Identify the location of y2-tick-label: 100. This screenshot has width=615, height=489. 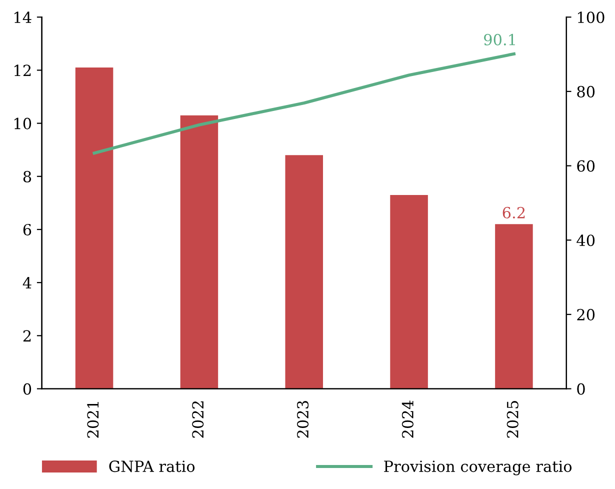
(591, 18).